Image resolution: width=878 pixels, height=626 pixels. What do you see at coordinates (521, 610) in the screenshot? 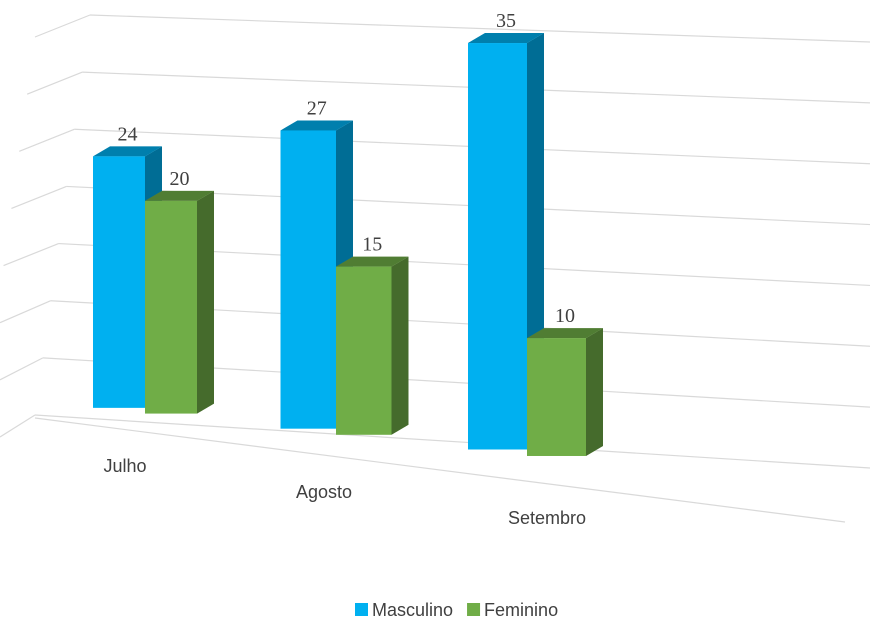
I see `legend-label: Feminino` at bounding box center [521, 610].